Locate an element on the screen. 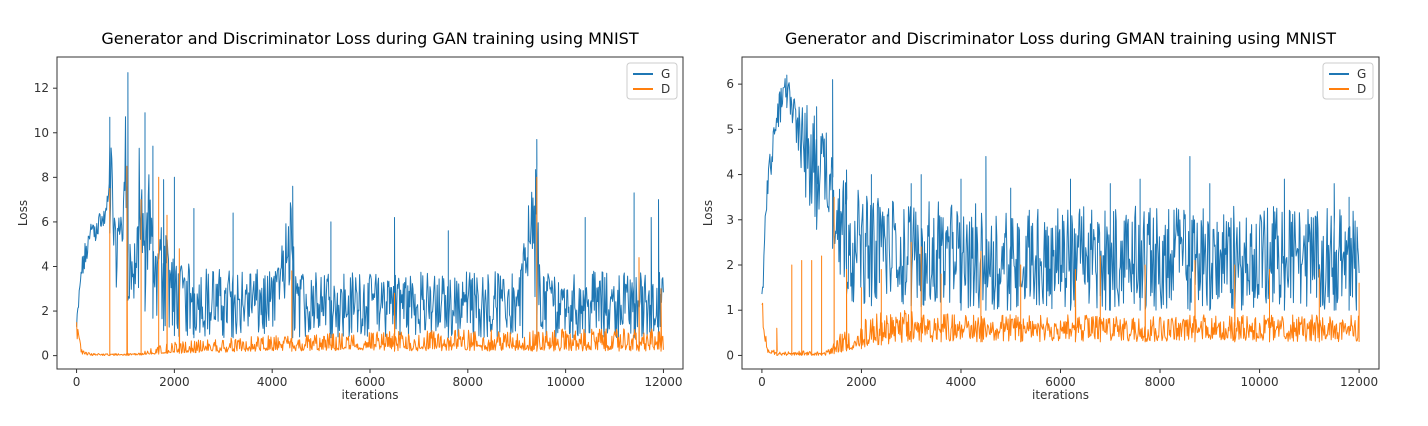  y-tick-label: 12 is located at coordinates (41, 88).